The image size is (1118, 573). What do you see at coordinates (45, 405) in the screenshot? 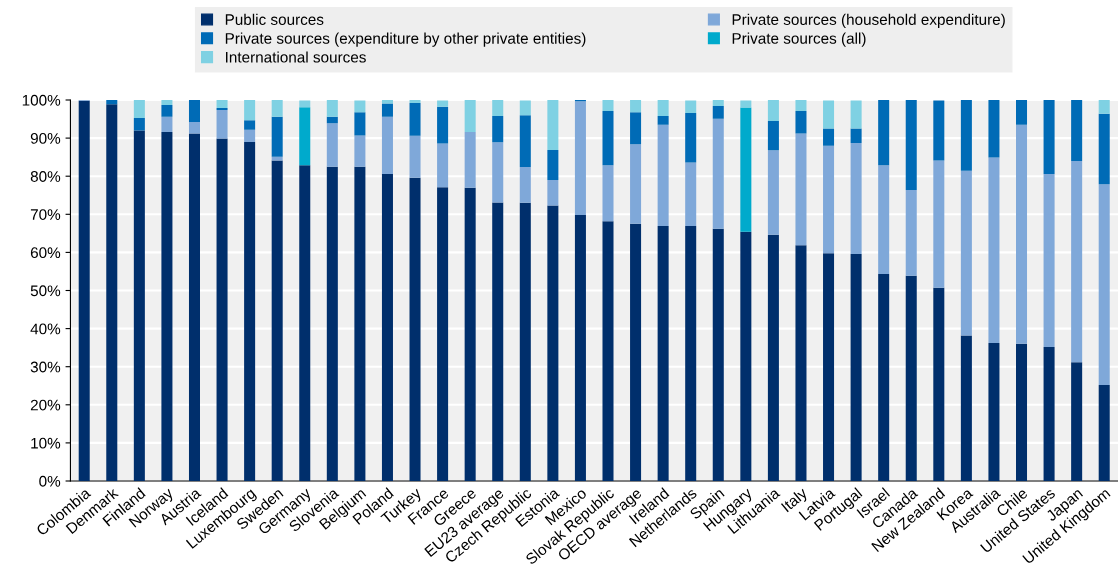
I see `y-tick-label: 20%` at bounding box center [45, 405].